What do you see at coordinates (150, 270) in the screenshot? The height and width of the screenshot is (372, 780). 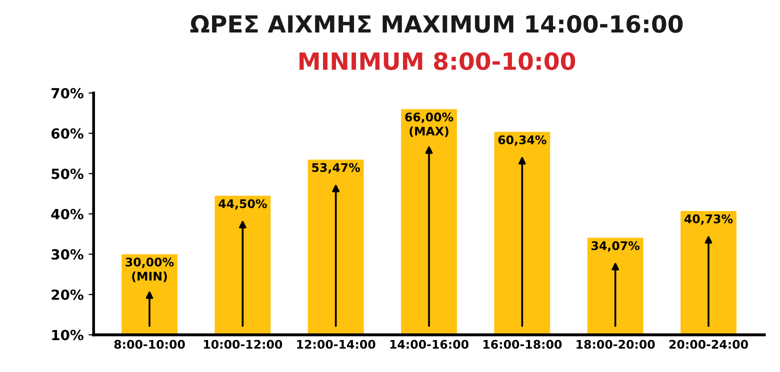 I see `data-label: 30,00% (MIN)` at bounding box center [150, 270].